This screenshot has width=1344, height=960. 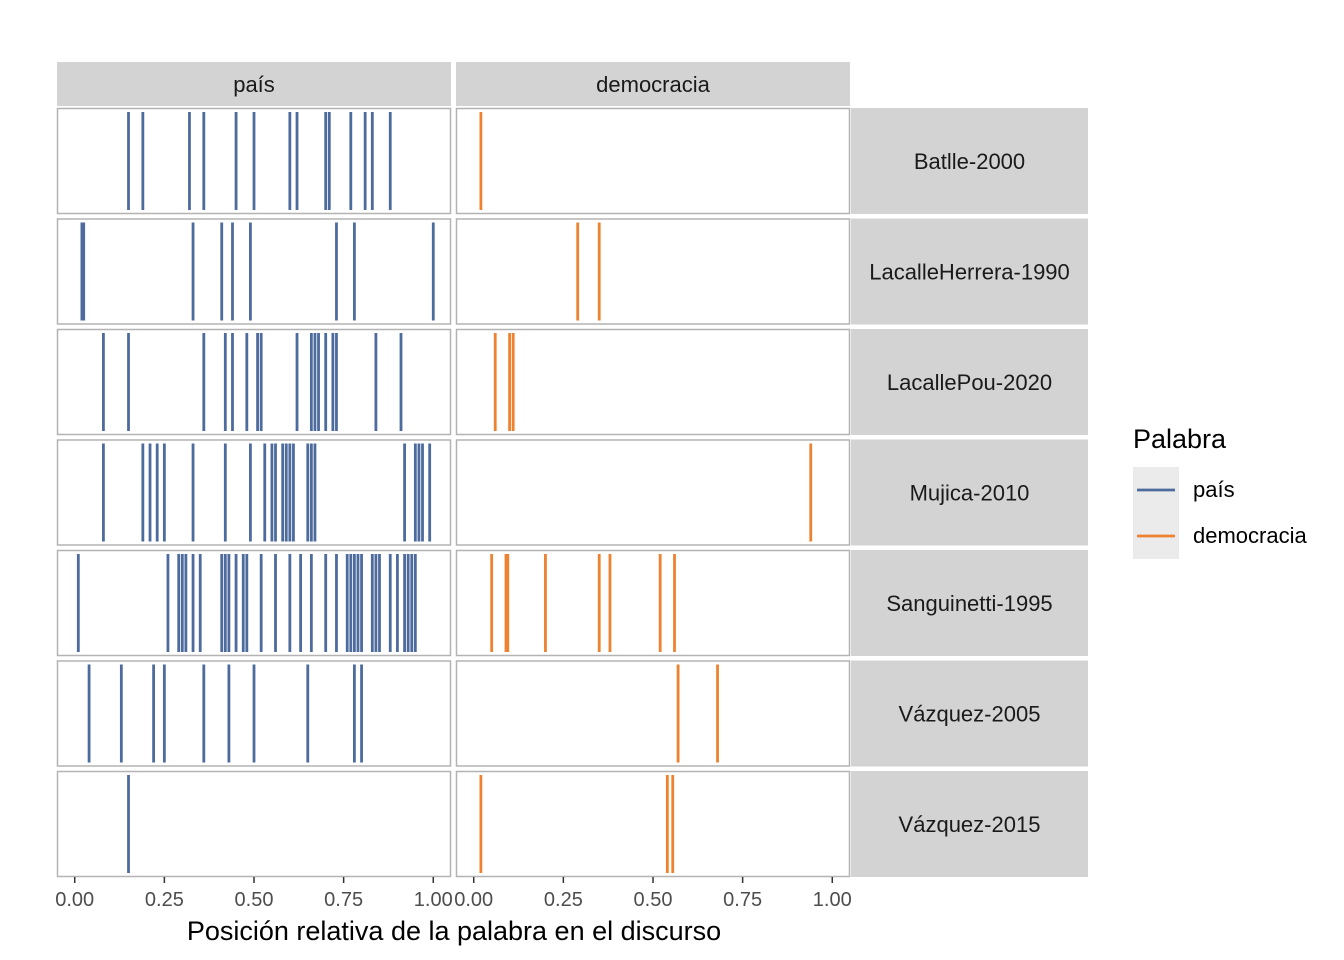 I want to click on legend: Palabra país democracia, so click(x=1220, y=491).